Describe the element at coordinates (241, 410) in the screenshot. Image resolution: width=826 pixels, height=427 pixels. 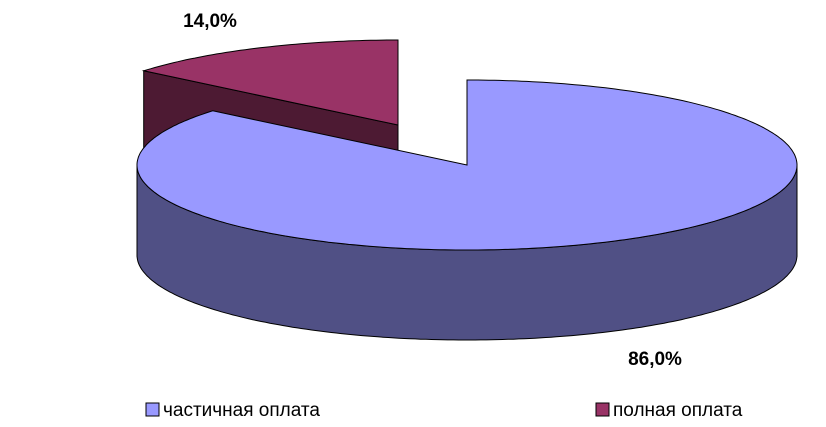
I see `legend-label: частичная оплата` at that location.